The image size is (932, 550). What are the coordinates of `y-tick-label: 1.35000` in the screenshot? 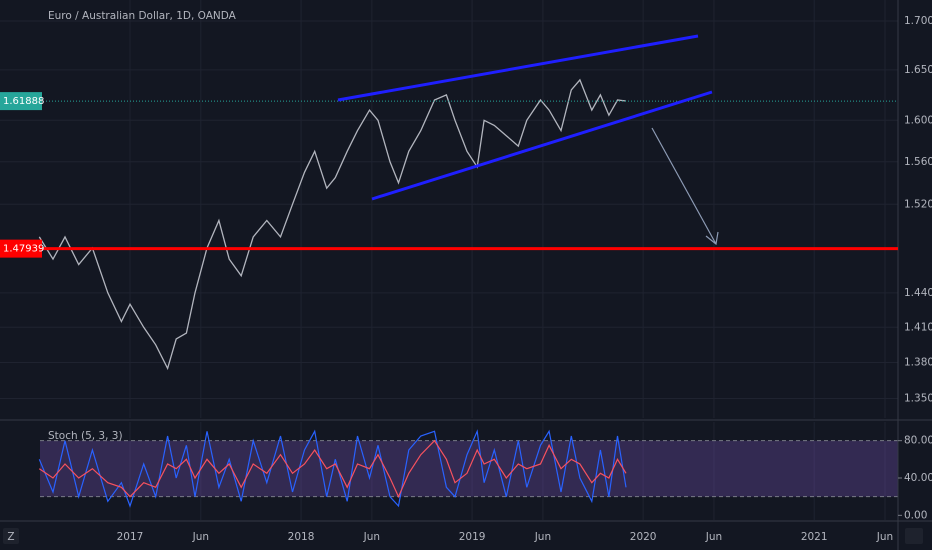 It's located at (918, 398).